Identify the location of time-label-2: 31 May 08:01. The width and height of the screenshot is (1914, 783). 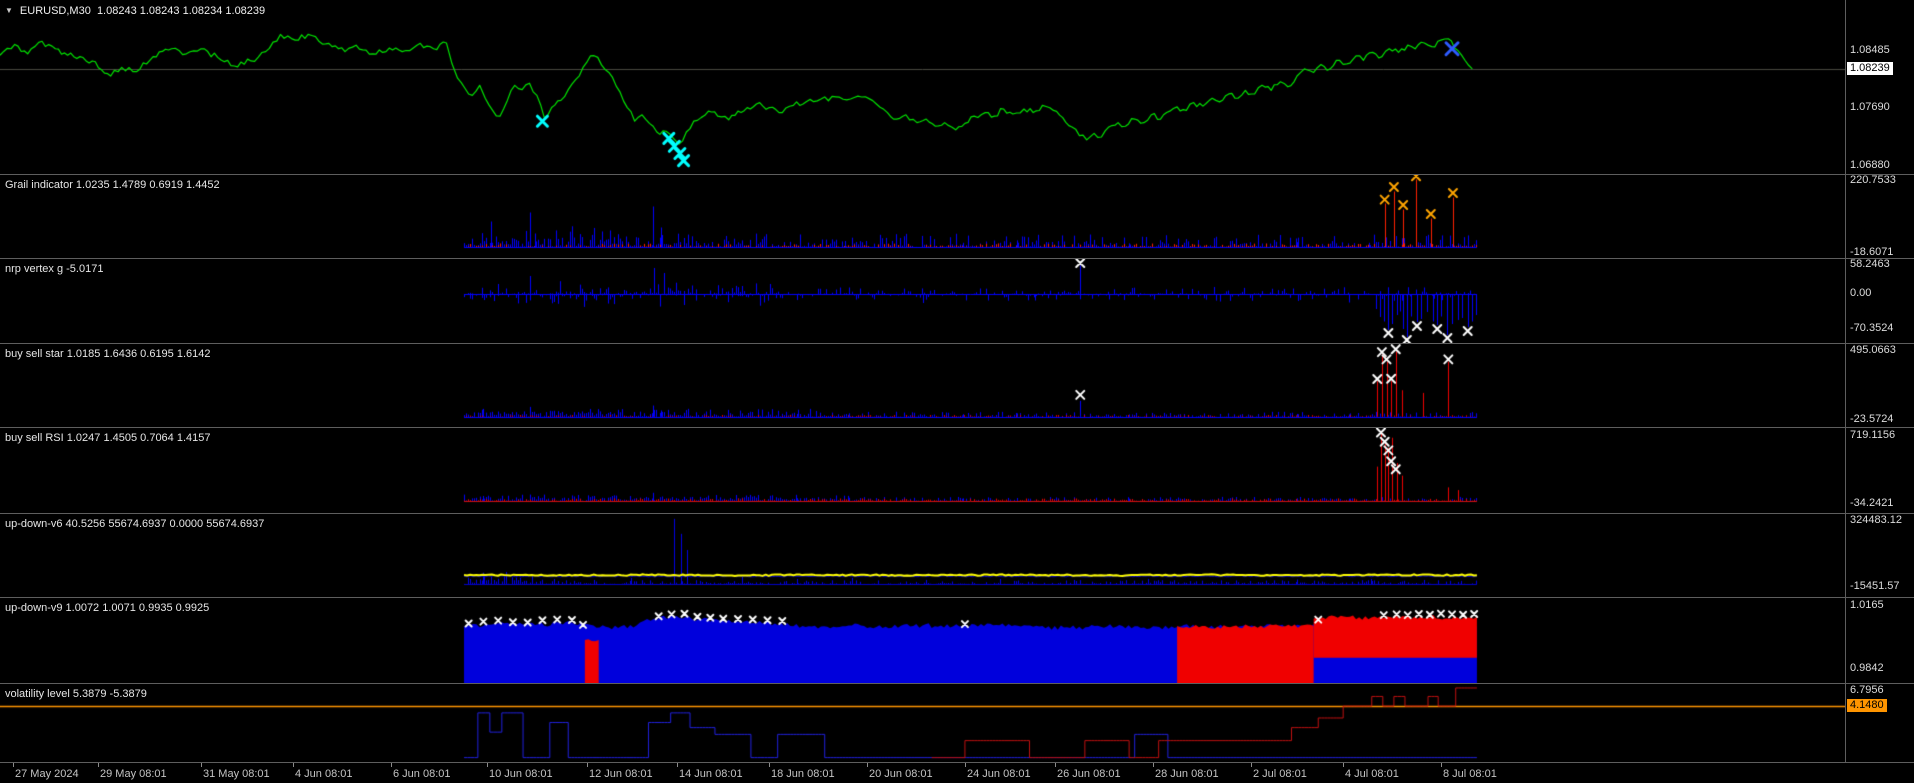
(236, 774).